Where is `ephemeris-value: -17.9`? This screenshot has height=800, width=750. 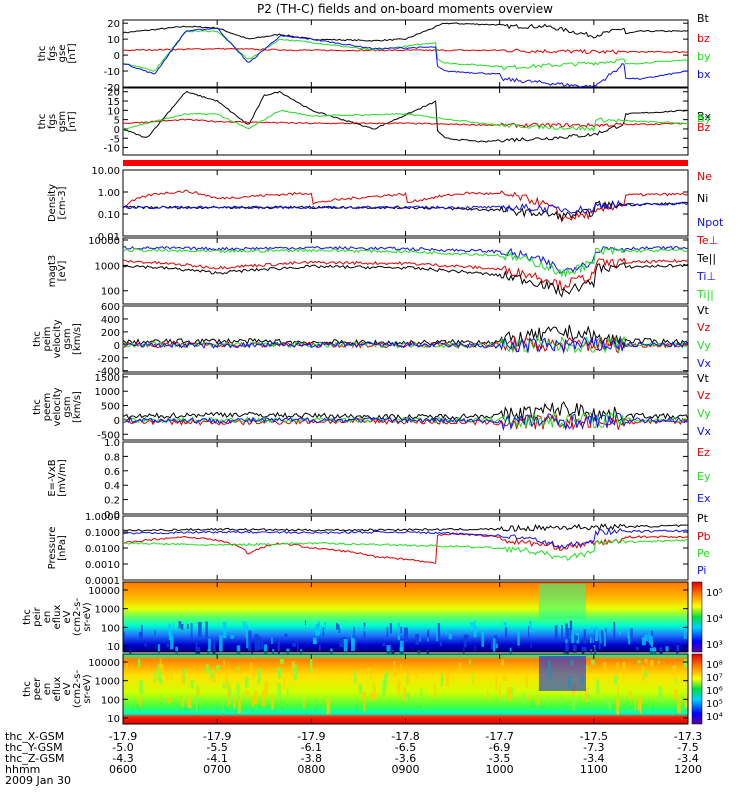 ephemeris-value: -17.9 is located at coordinates (311, 736).